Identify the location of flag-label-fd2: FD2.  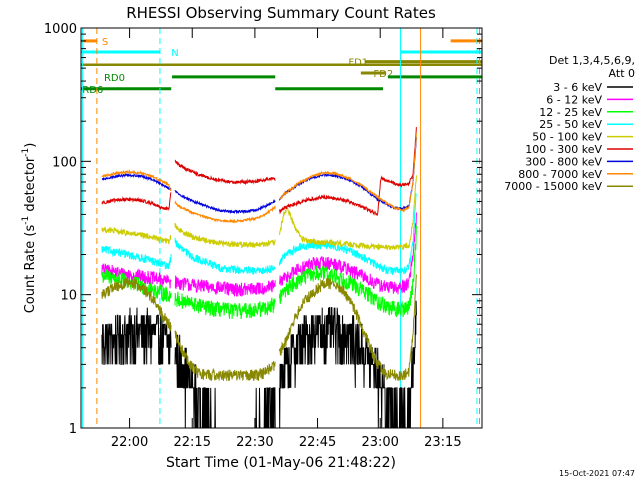
(383, 74).